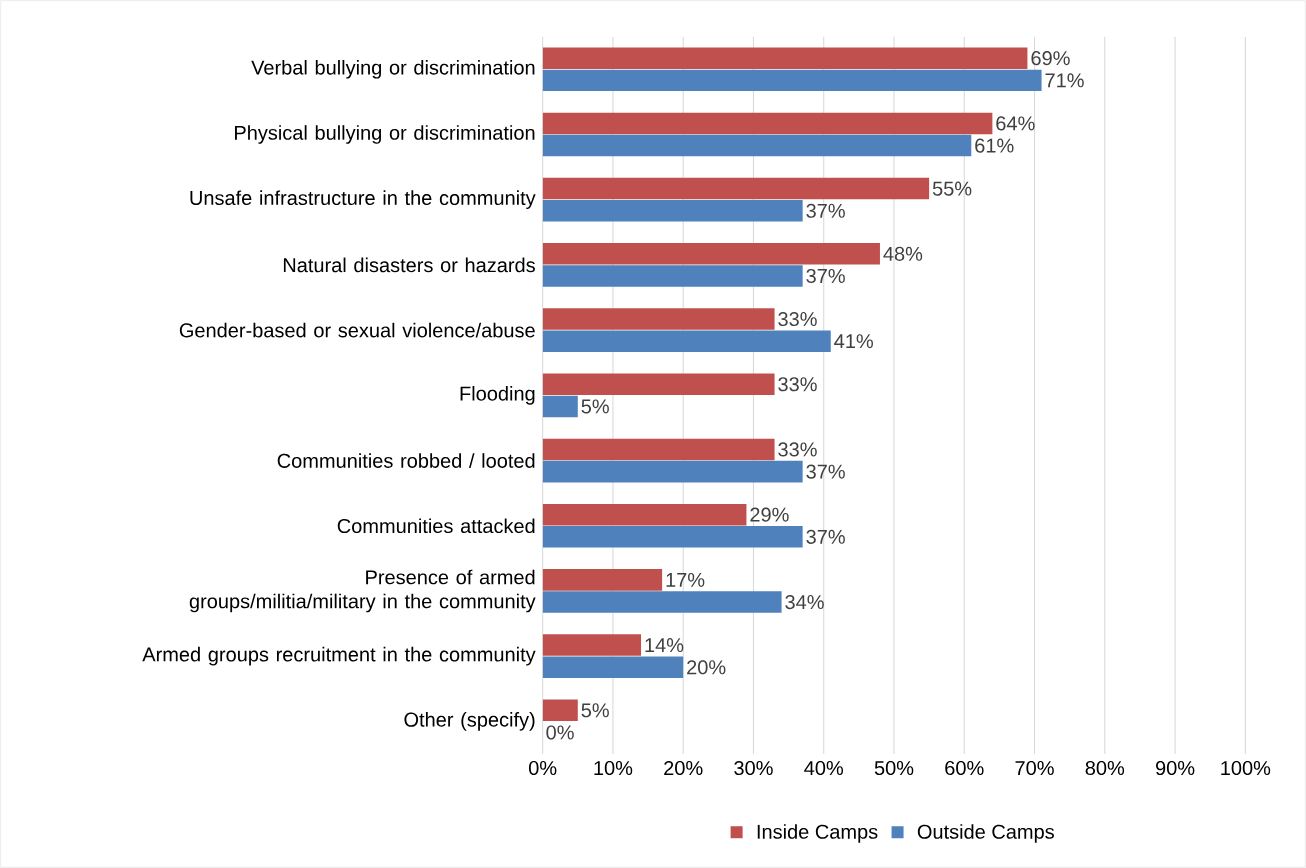  I want to click on data-label: 17%, so click(685, 579).